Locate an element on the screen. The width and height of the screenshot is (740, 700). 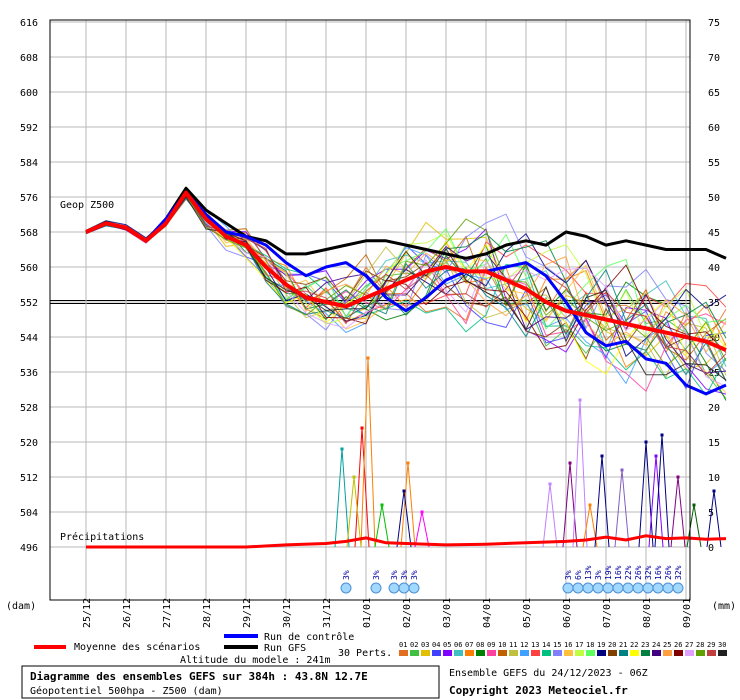
pert-label: 19 is located at coordinates (601, 645).